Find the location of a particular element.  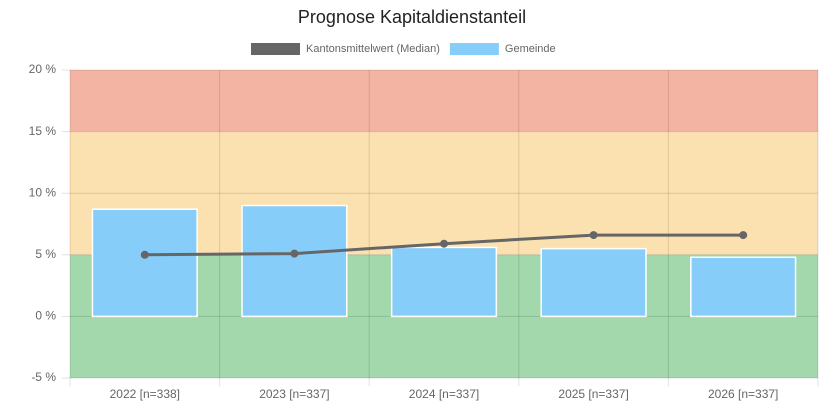

threshold-band is located at coordinates (444, 101).